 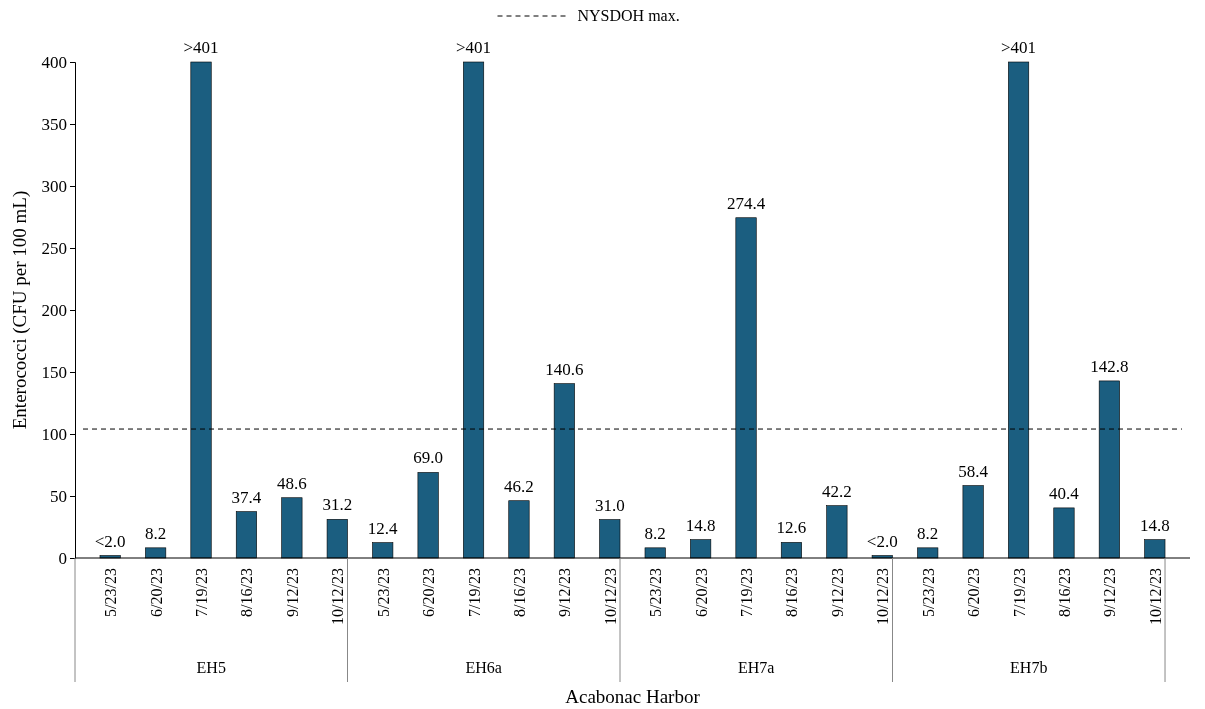 I want to click on data-label: 69.0, so click(x=428, y=458).